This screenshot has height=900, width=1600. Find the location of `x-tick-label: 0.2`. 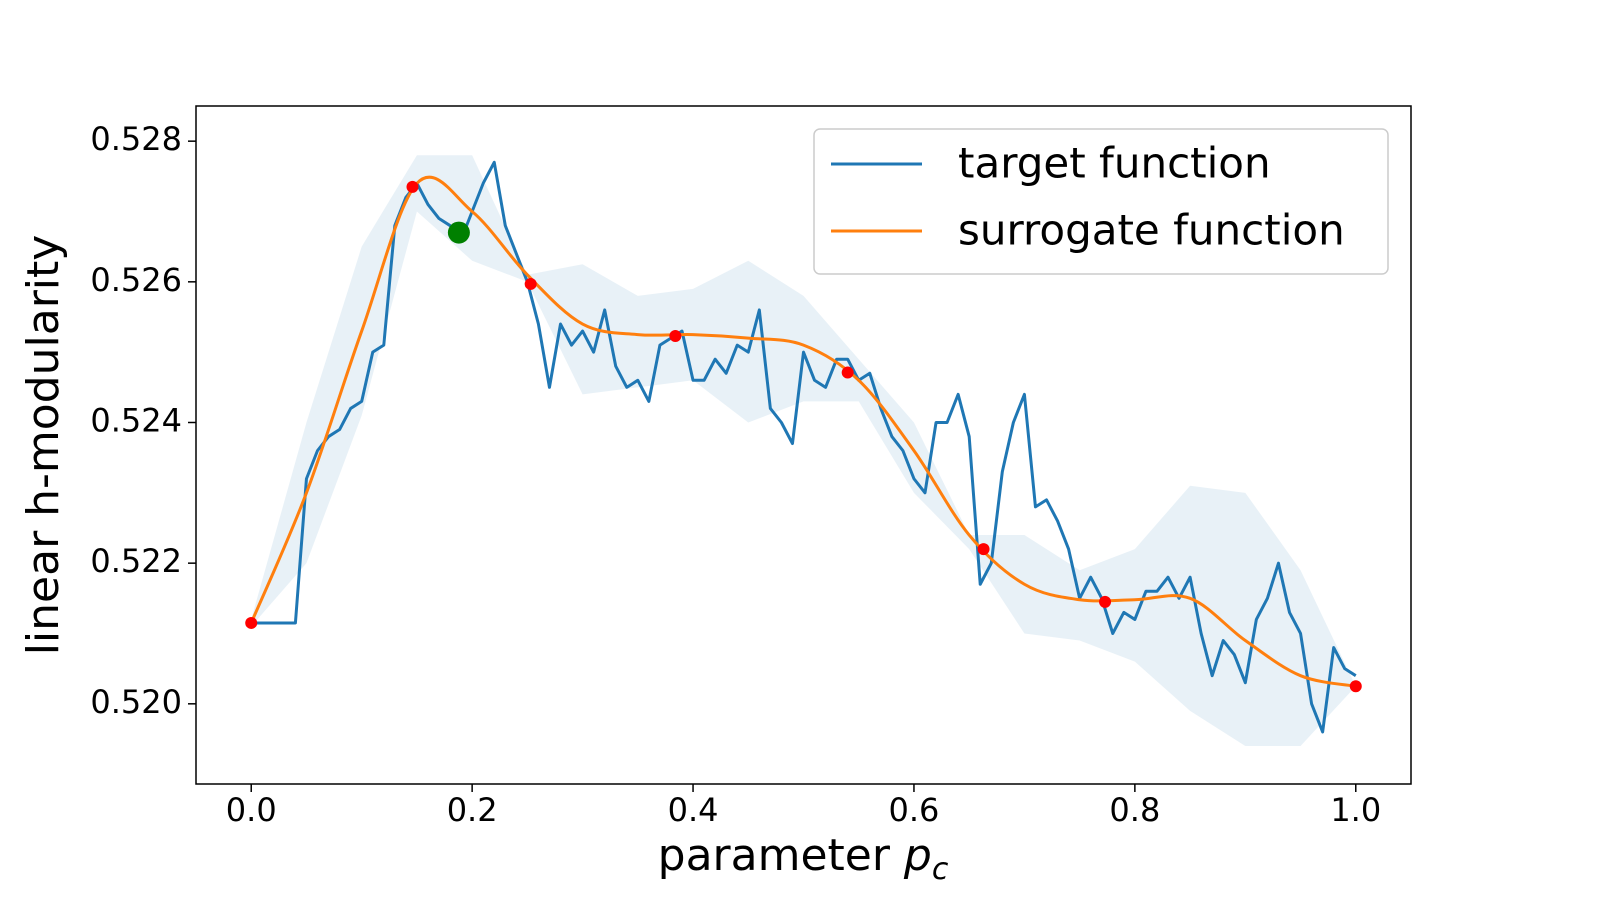

x-tick-label: 0.2 is located at coordinates (472, 810).